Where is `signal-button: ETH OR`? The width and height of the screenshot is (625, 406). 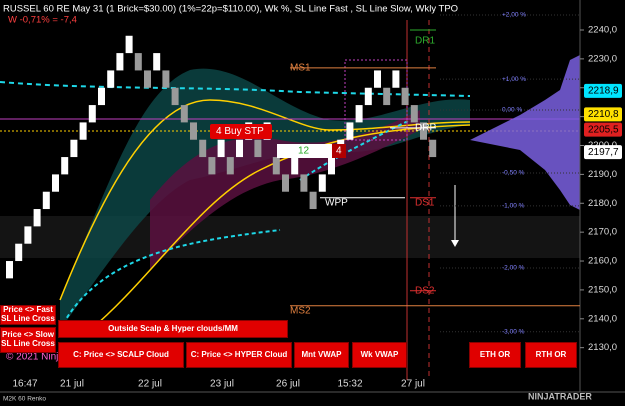 signal-button: ETH OR is located at coordinates (495, 355).